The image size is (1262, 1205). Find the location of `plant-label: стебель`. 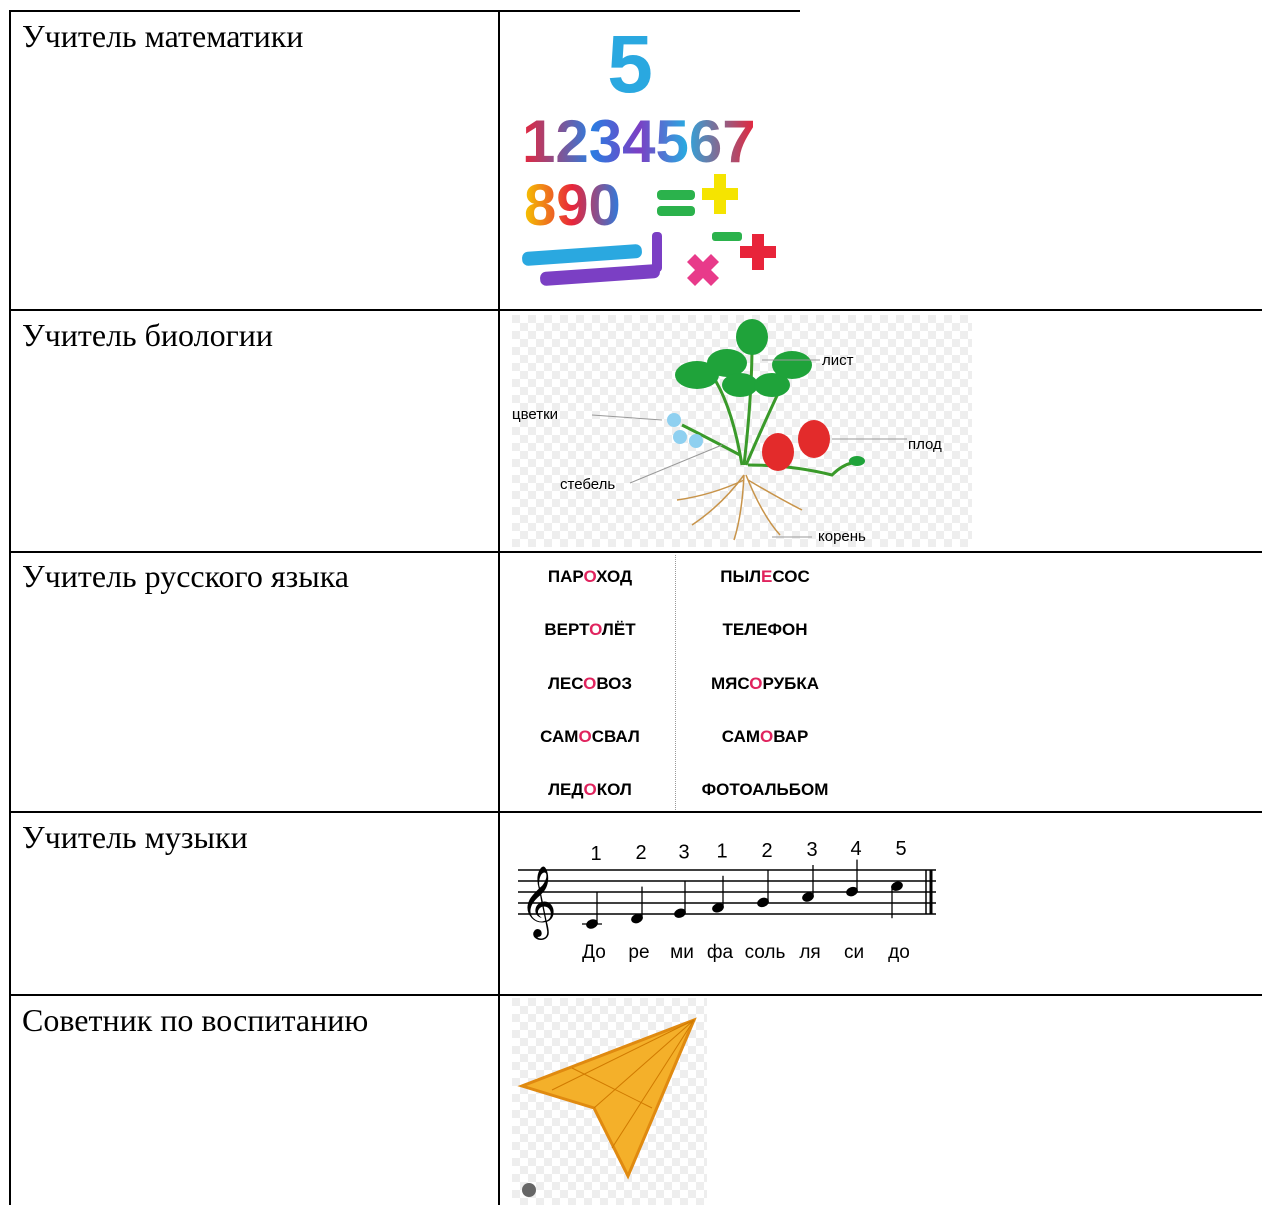

plant-label: стебель is located at coordinates (587, 484).